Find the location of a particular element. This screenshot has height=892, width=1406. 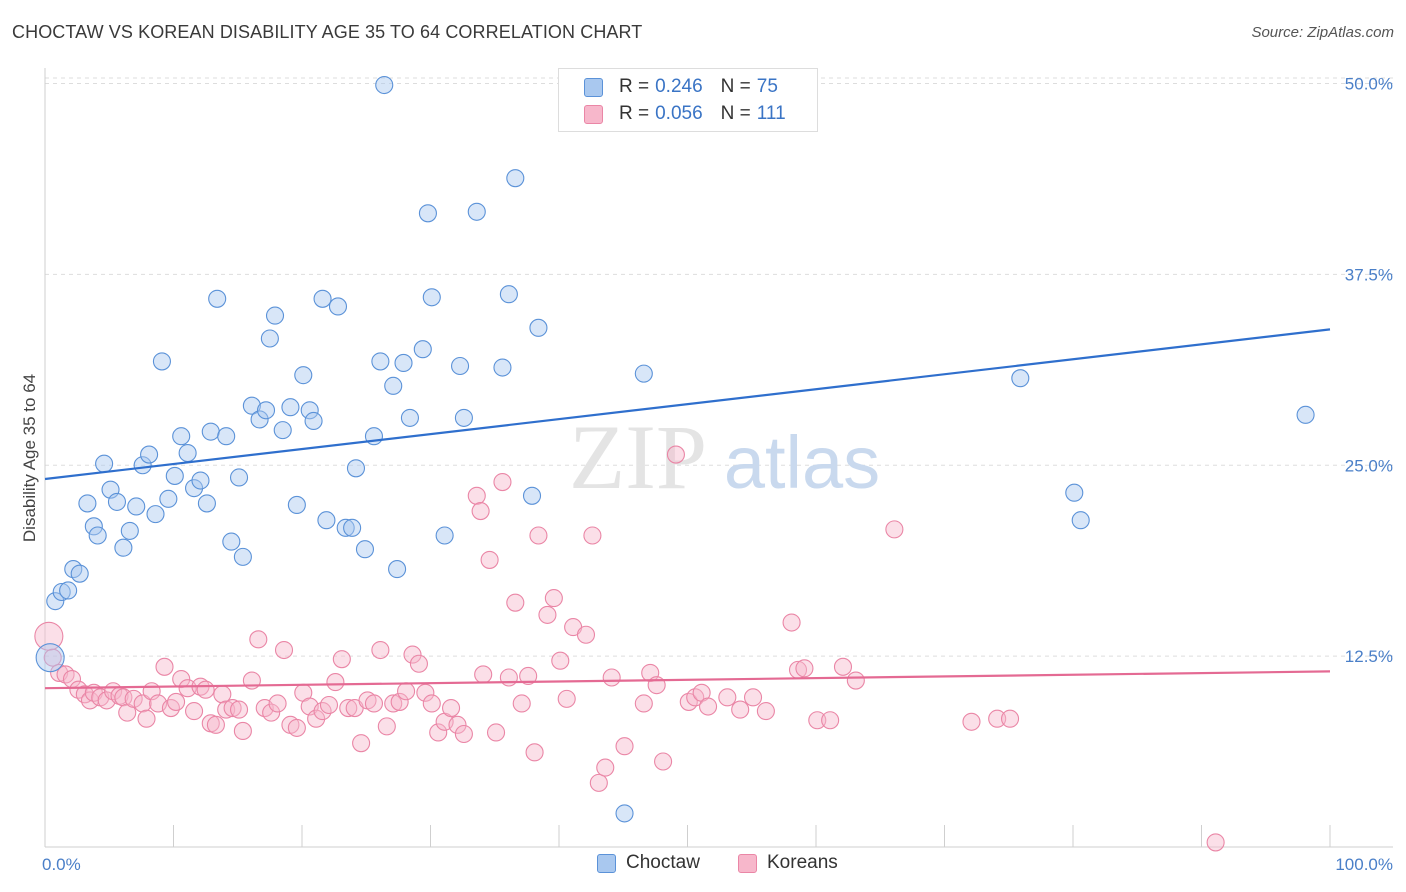

source-credit: Source: ZipAtlas.com is located at coordinates (1322, 32).